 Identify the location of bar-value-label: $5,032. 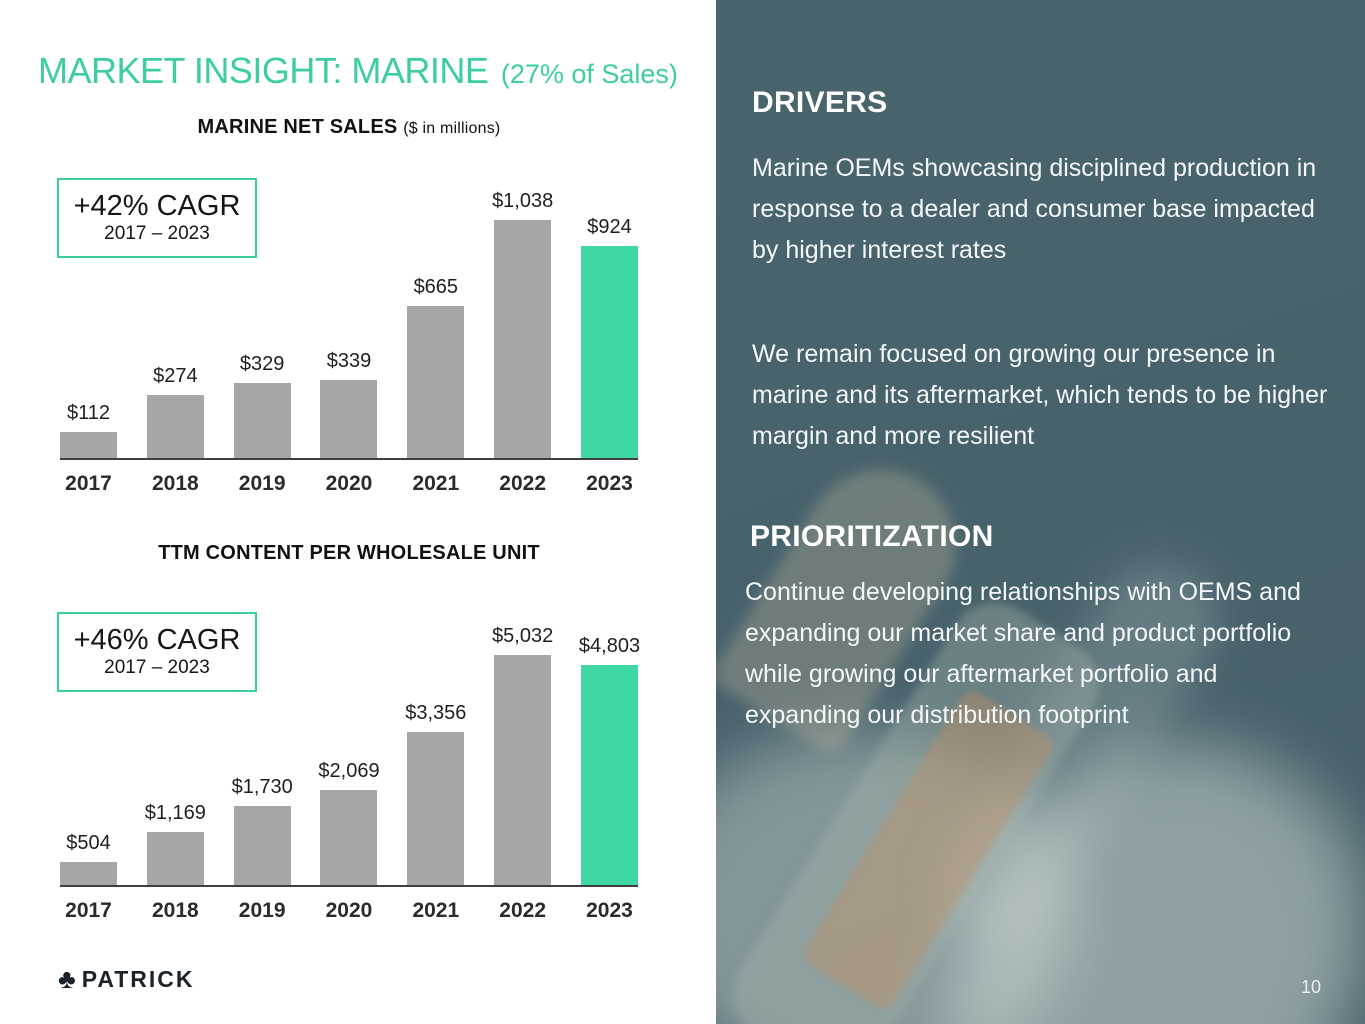
(523, 636).